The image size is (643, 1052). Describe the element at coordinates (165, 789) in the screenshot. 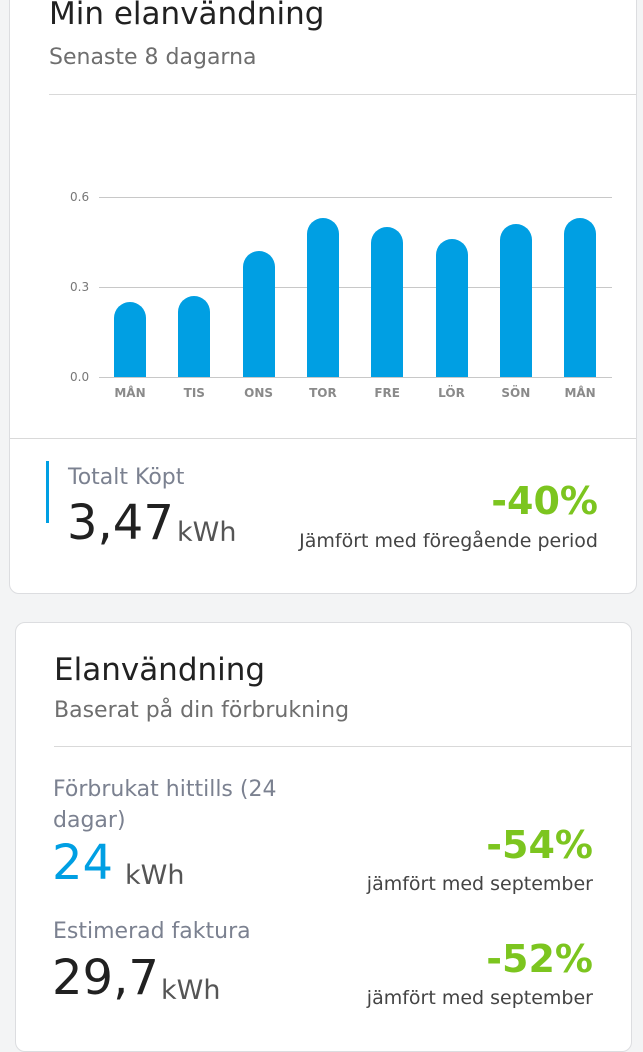

I see `used-label-line1: Förbrukat hittills (24` at that location.